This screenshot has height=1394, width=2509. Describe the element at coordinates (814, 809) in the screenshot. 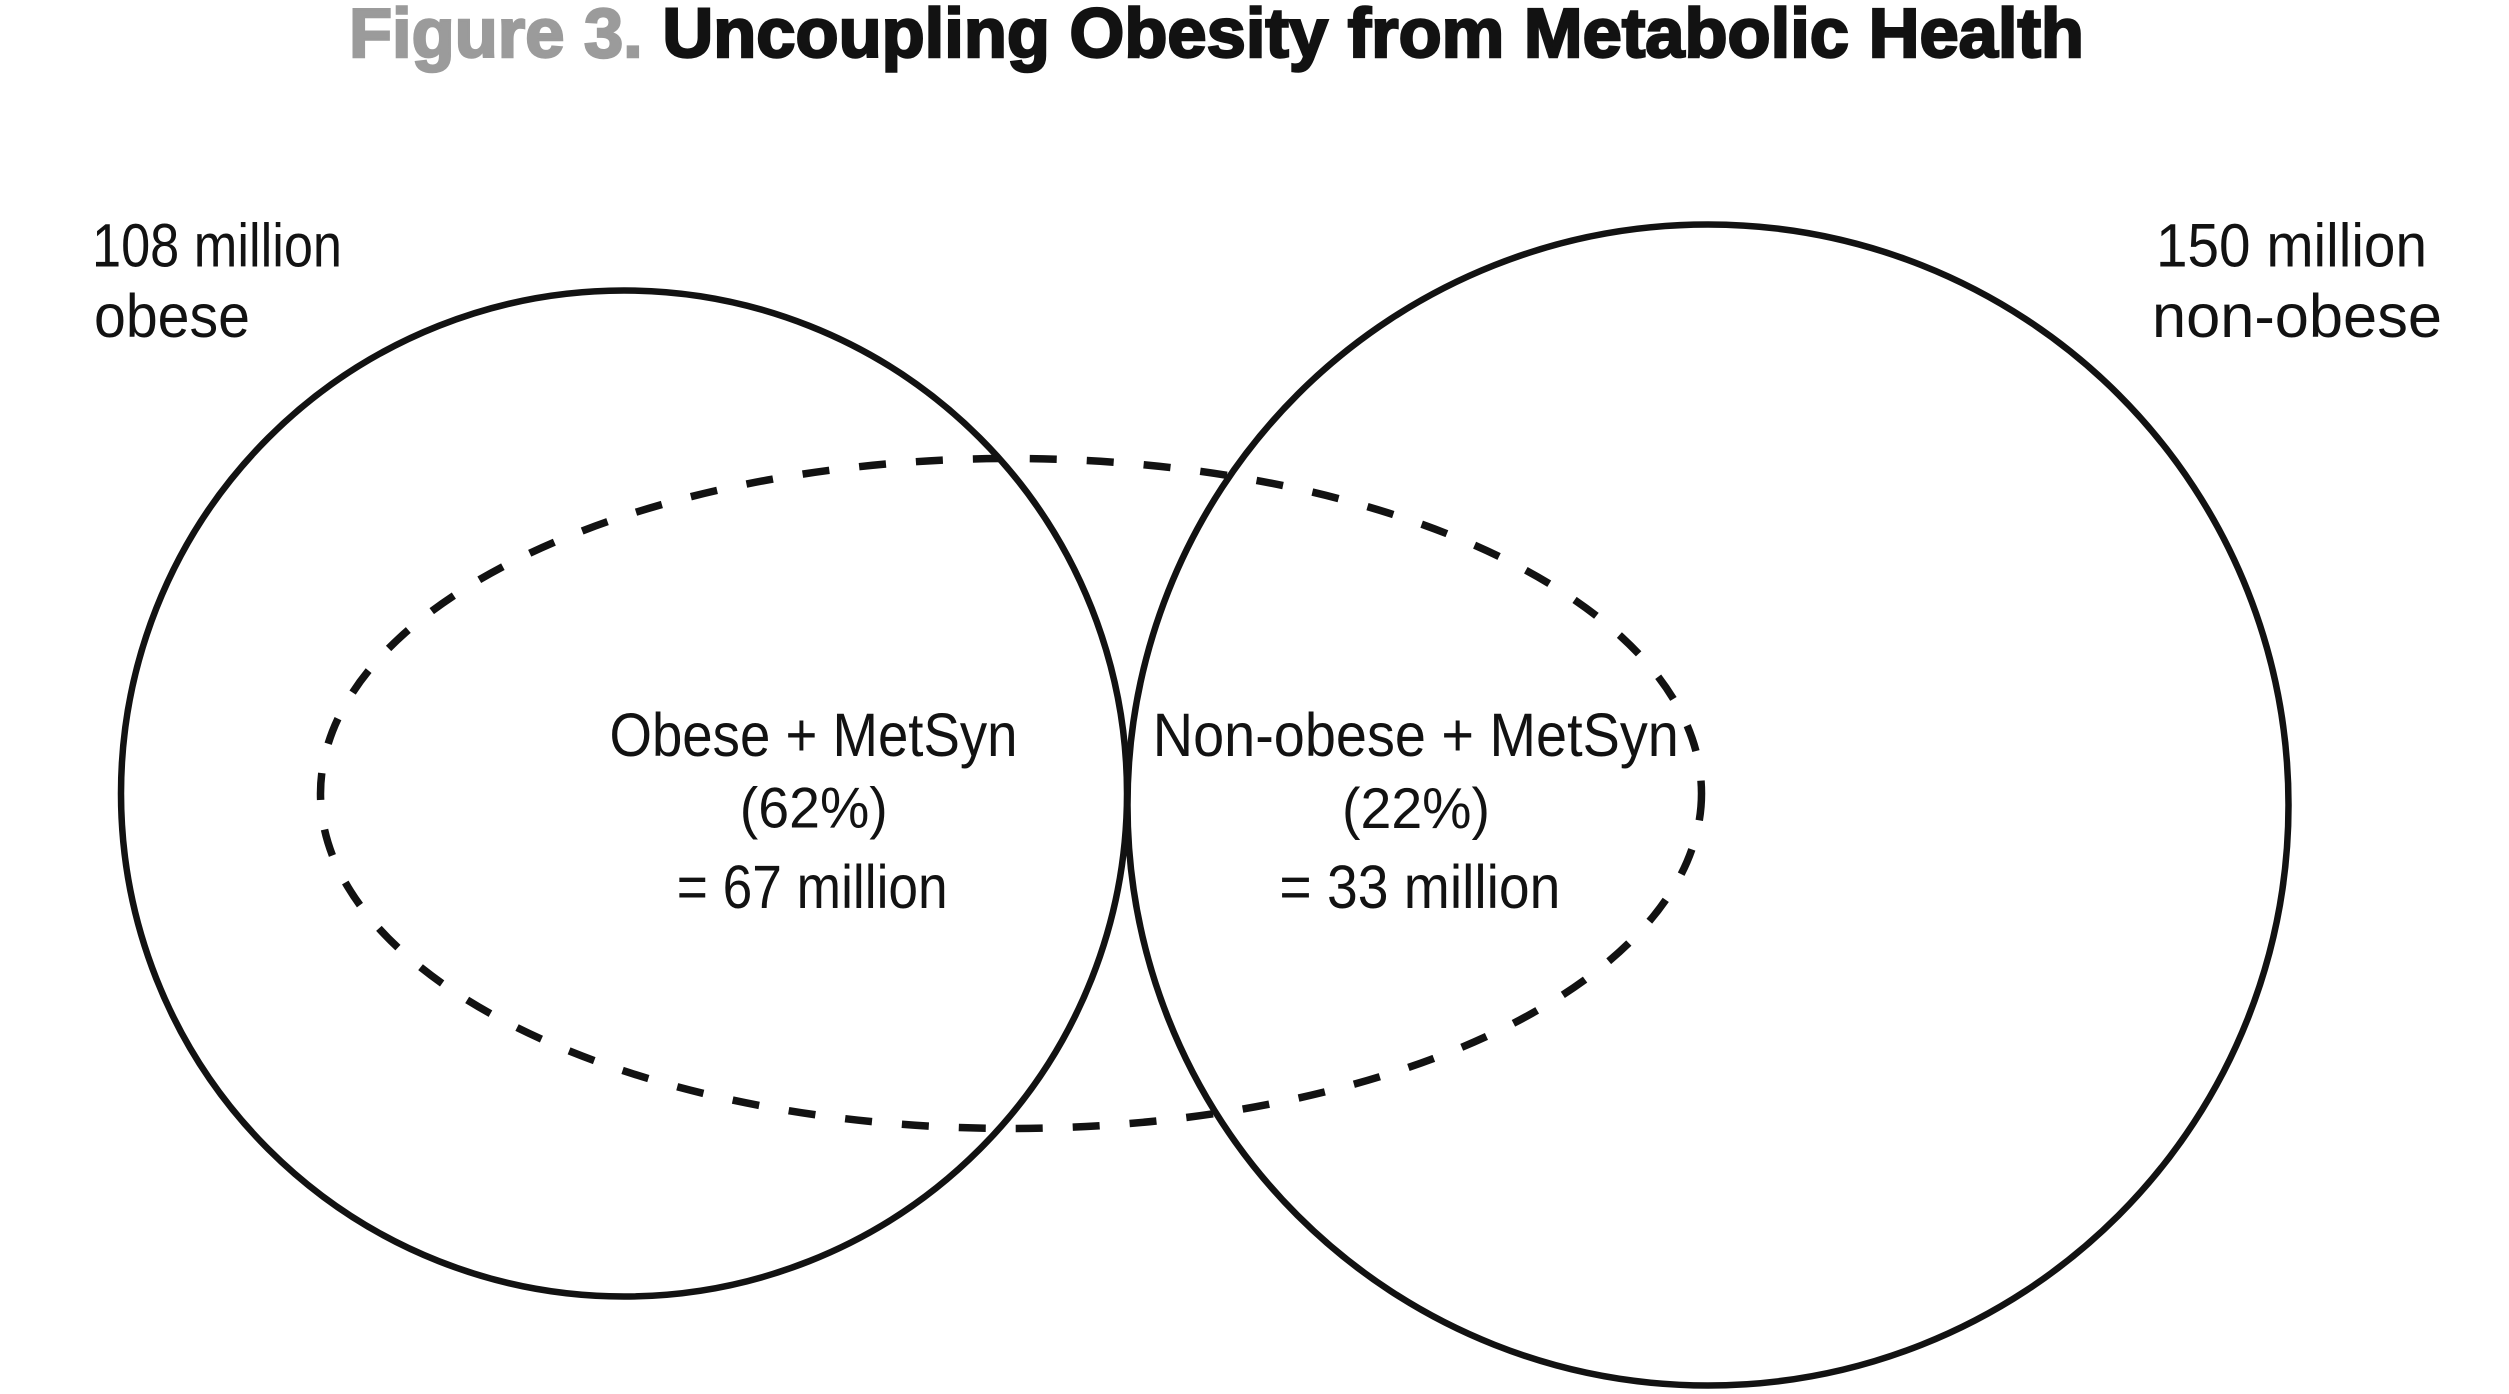

I see `svg-text: (62%)` at that location.